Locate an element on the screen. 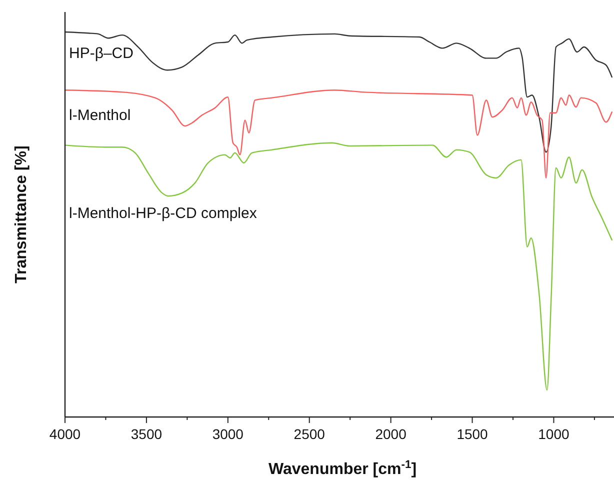  x-tick-label: 2500 is located at coordinates (310, 434).